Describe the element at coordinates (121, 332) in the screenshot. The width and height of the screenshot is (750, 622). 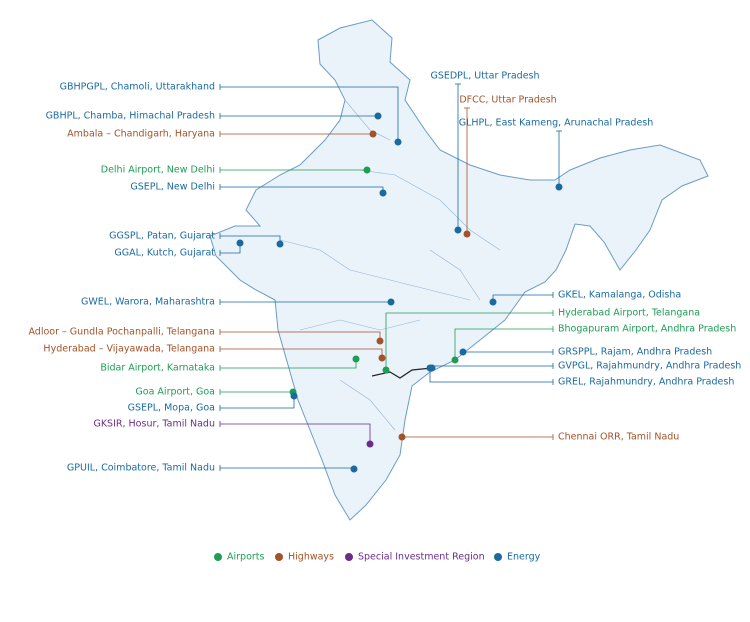
I see `site-label: Adloor – Gundla Pochanpalli, Telangana` at that location.